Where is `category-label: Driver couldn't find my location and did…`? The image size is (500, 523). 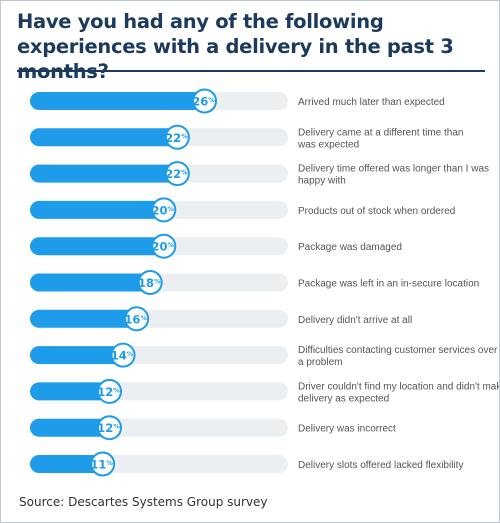 category-label: Driver couldn't find my location and did… is located at coordinates (398, 392).